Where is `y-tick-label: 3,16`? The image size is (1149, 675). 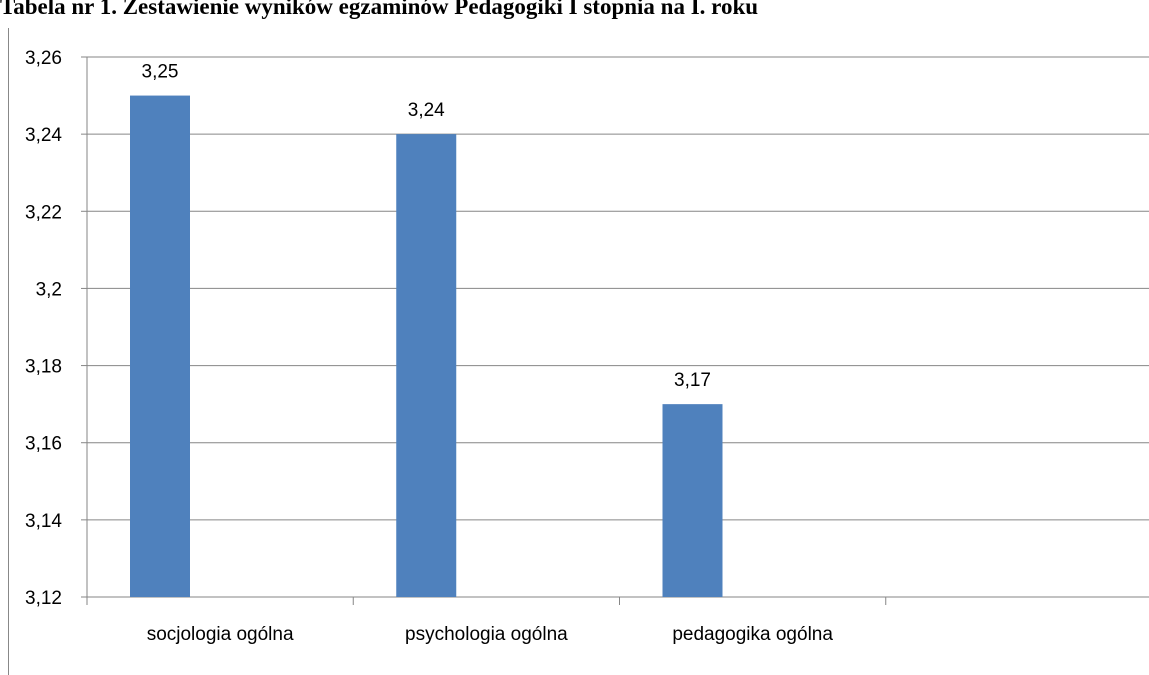
y-tick-label: 3,16 is located at coordinates (43, 444).